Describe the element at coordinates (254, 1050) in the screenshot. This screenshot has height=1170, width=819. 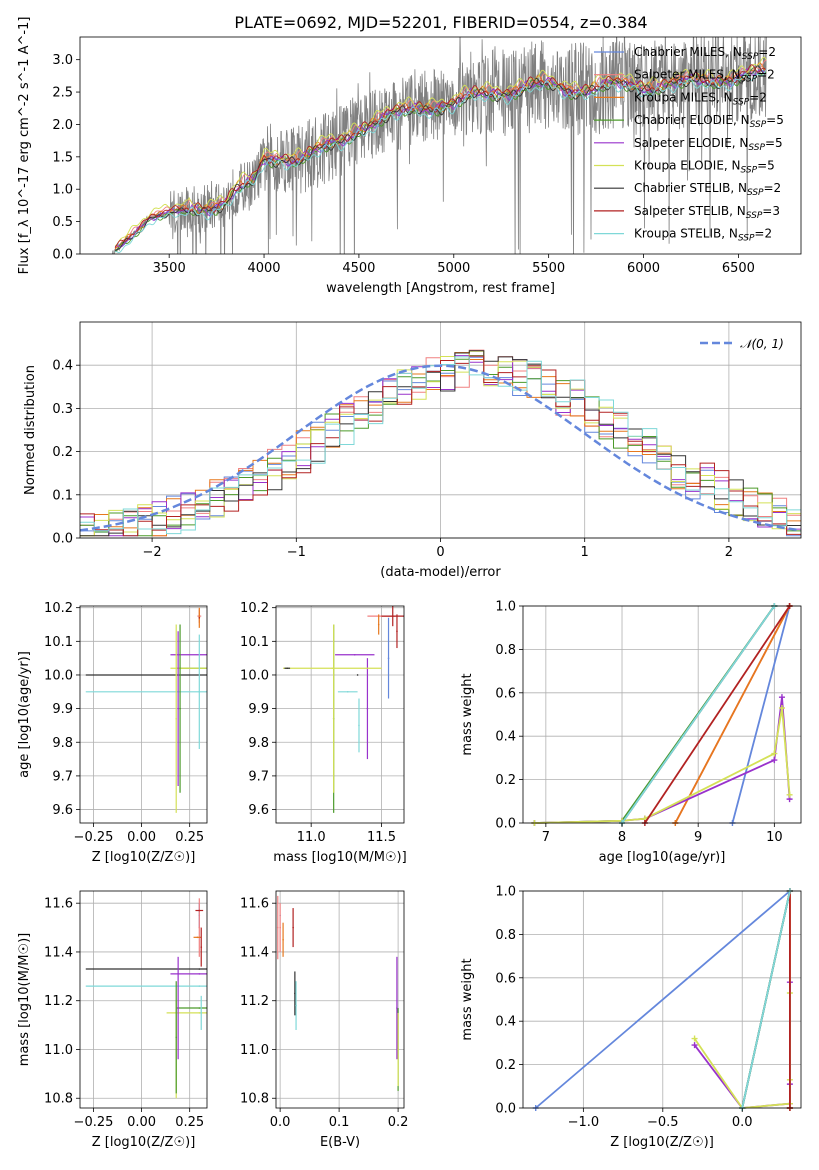
I see `y-tick-label: 11.0` at that location.